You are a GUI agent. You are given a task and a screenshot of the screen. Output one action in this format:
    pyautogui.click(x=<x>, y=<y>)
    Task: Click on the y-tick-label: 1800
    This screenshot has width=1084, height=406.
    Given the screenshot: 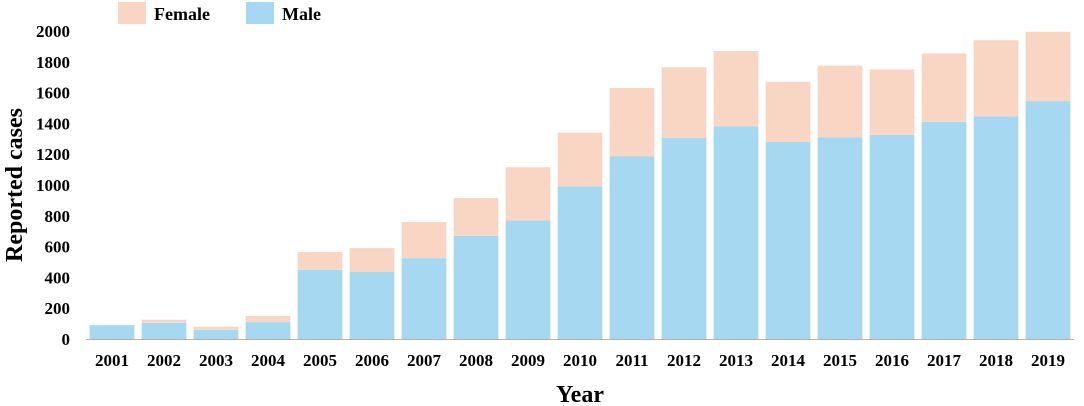 What is the action you would take?
    pyautogui.click(x=53, y=62)
    